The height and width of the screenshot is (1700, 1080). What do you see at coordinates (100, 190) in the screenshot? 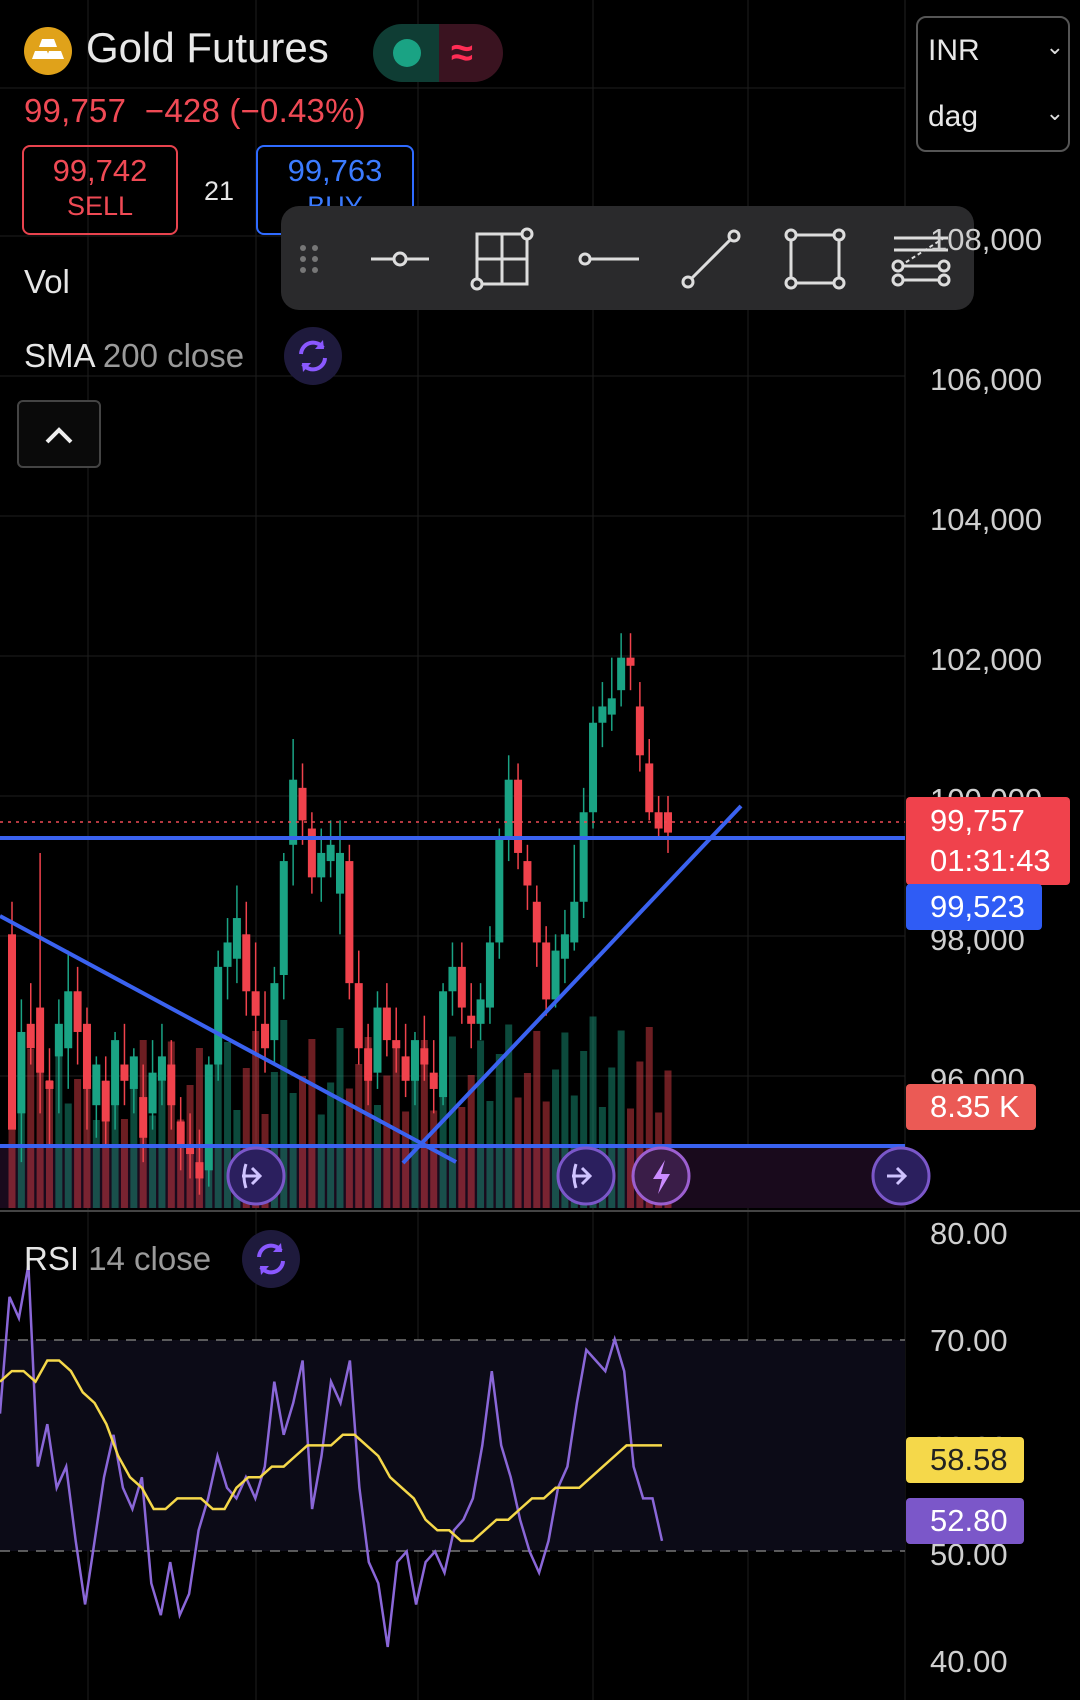
I see `sell-button: 99,742 SELL` at bounding box center [100, 190].